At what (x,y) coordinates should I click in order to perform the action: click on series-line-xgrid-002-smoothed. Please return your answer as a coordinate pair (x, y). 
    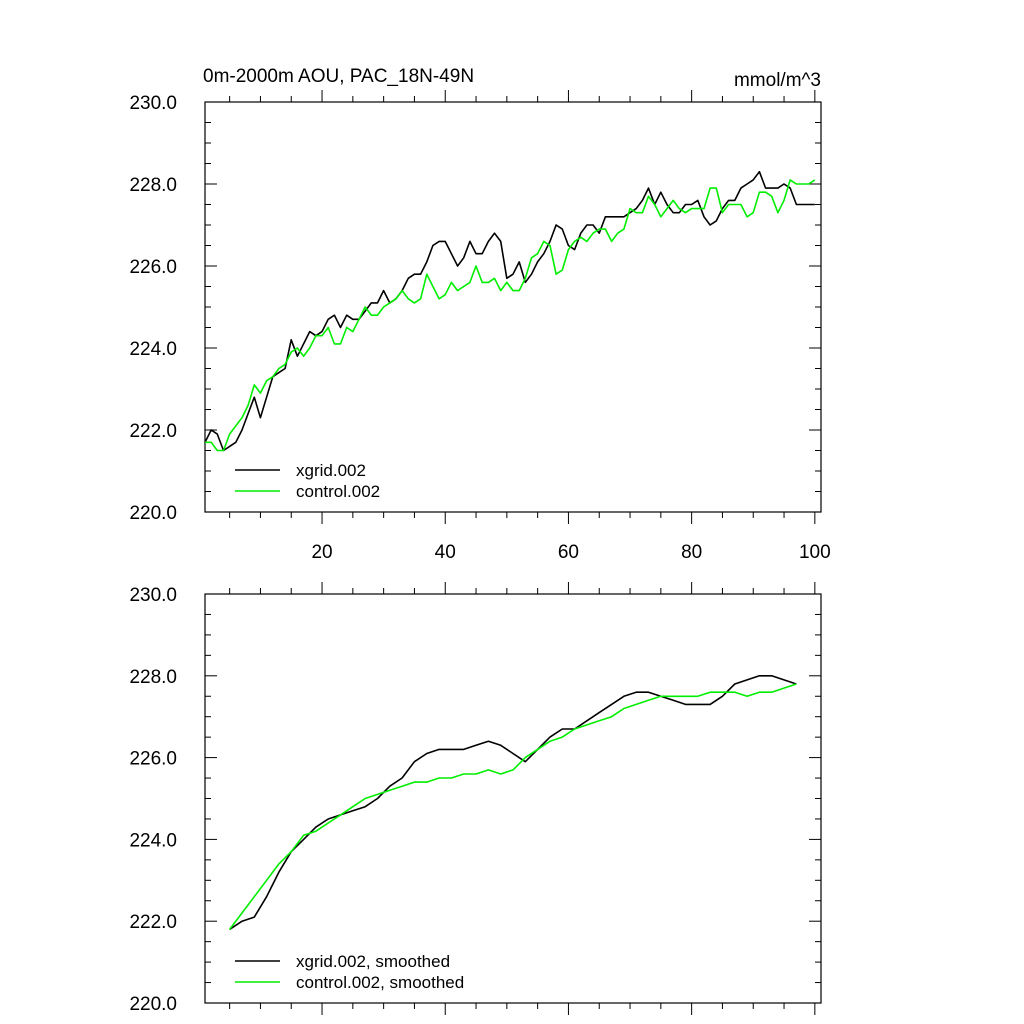
    Looking at the image, I should click on (513, 802).